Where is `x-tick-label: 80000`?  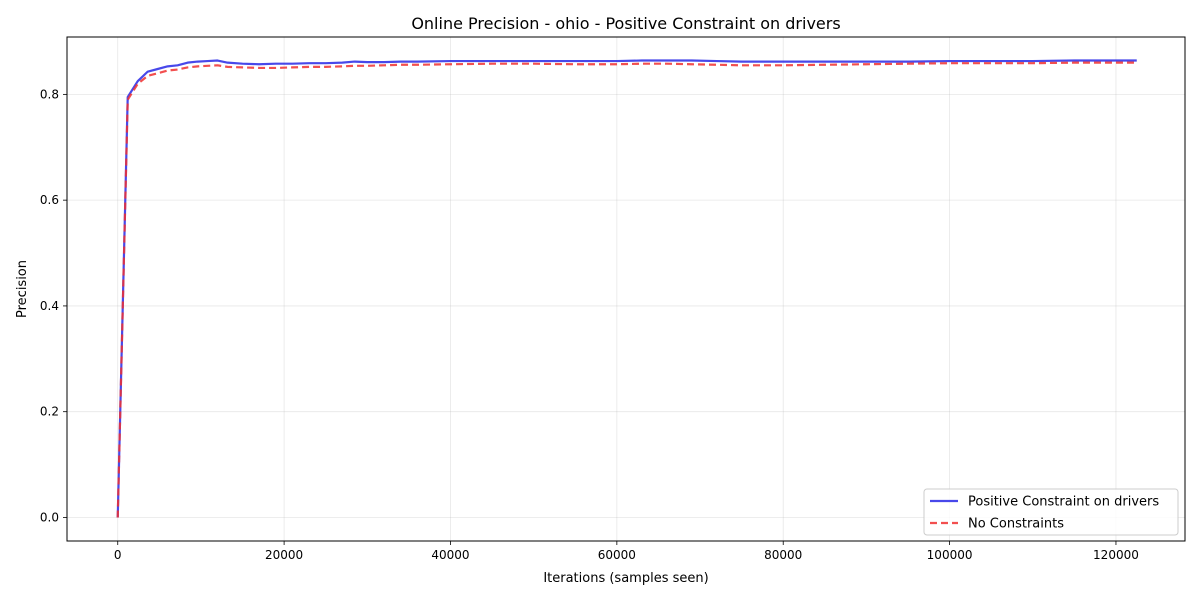
x-tick-label: 80000 is located at coordinates (783, 555).